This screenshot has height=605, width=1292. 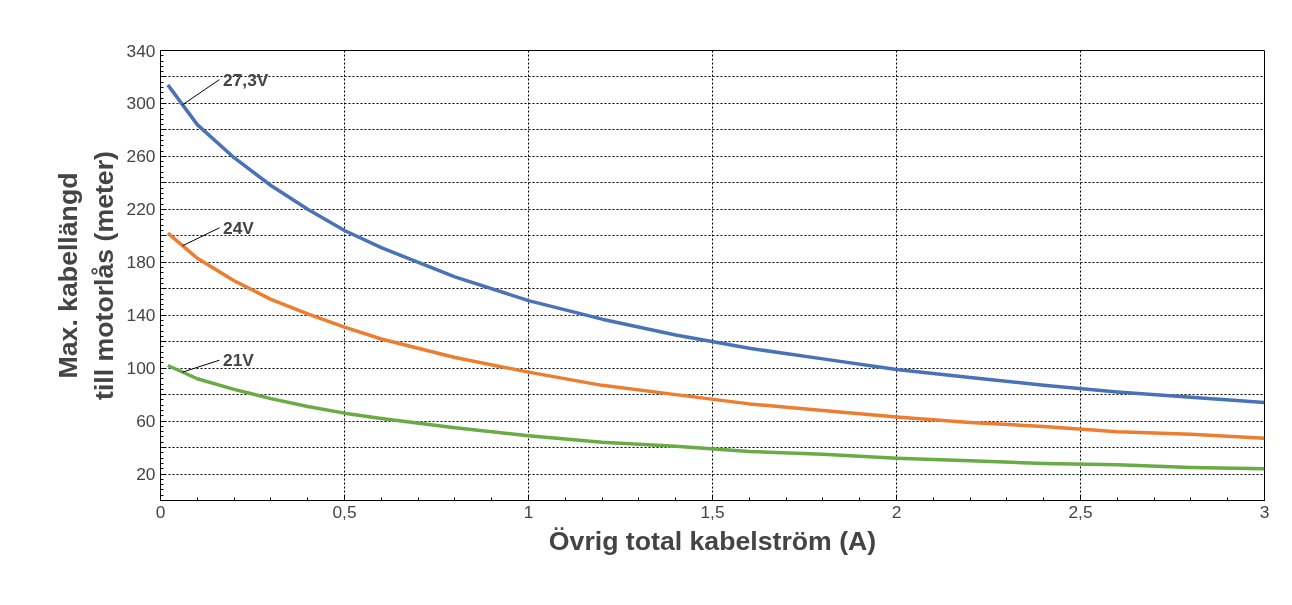 What do you see at coordinates (141, 50) in the screenshot?
I see `y-tick-label: 340` at bounding box center [141, 50].